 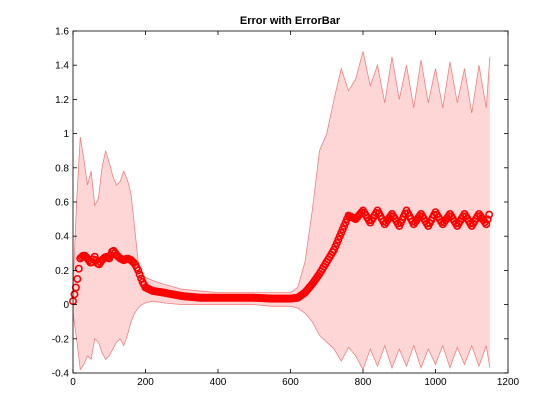 What do you see at coordinates (145, 382) in the screenshot?
I see `x-tick-label: 200` at bounding box center [145, 382].